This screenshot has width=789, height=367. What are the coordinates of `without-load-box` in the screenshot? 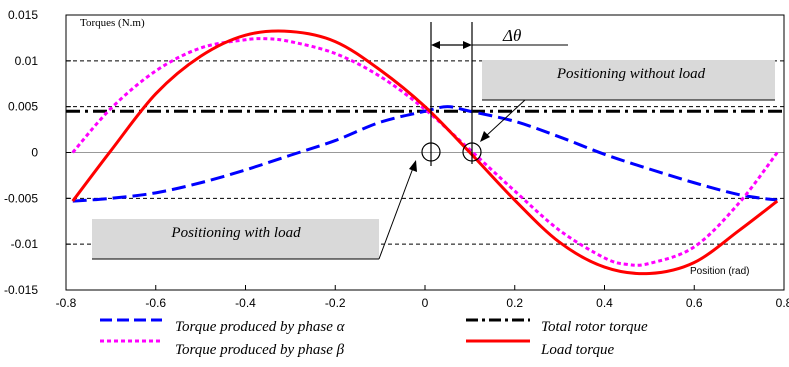 It's located at (628, 80).